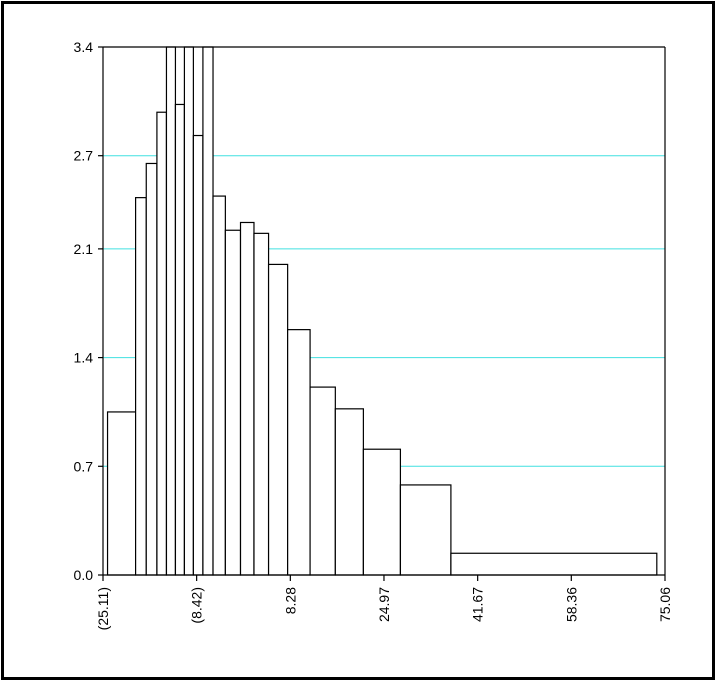  I want to click on x-tick-label: 58.36, so click(571, 604).